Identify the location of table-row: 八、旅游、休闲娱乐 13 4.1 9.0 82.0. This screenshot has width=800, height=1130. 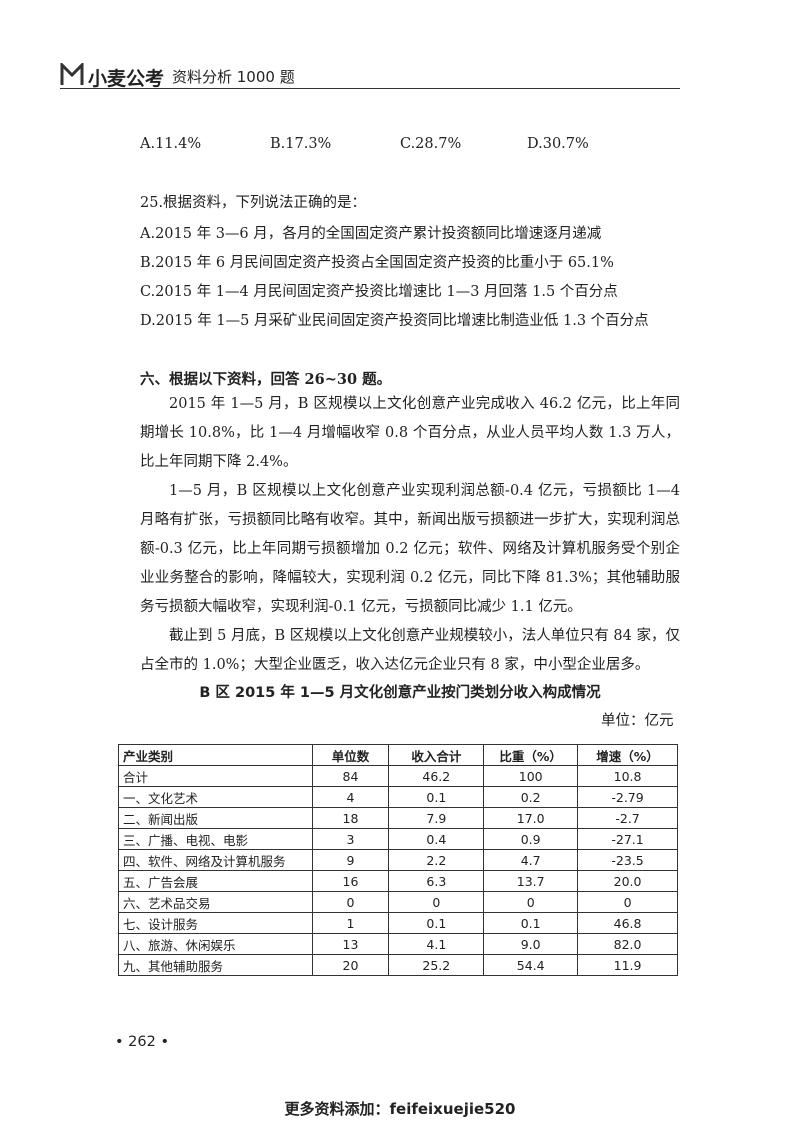
(398, 944).